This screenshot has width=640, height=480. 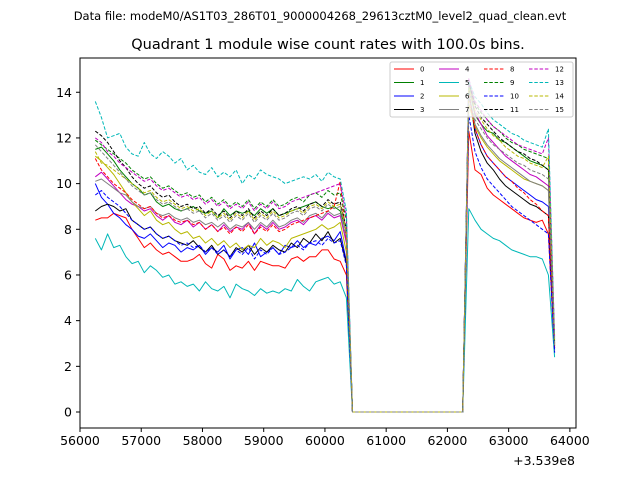 What do you see at coordinates (80, 440) in the screenshot?
I see `x-tick-label: 56000` at bounding box center [80, 440].